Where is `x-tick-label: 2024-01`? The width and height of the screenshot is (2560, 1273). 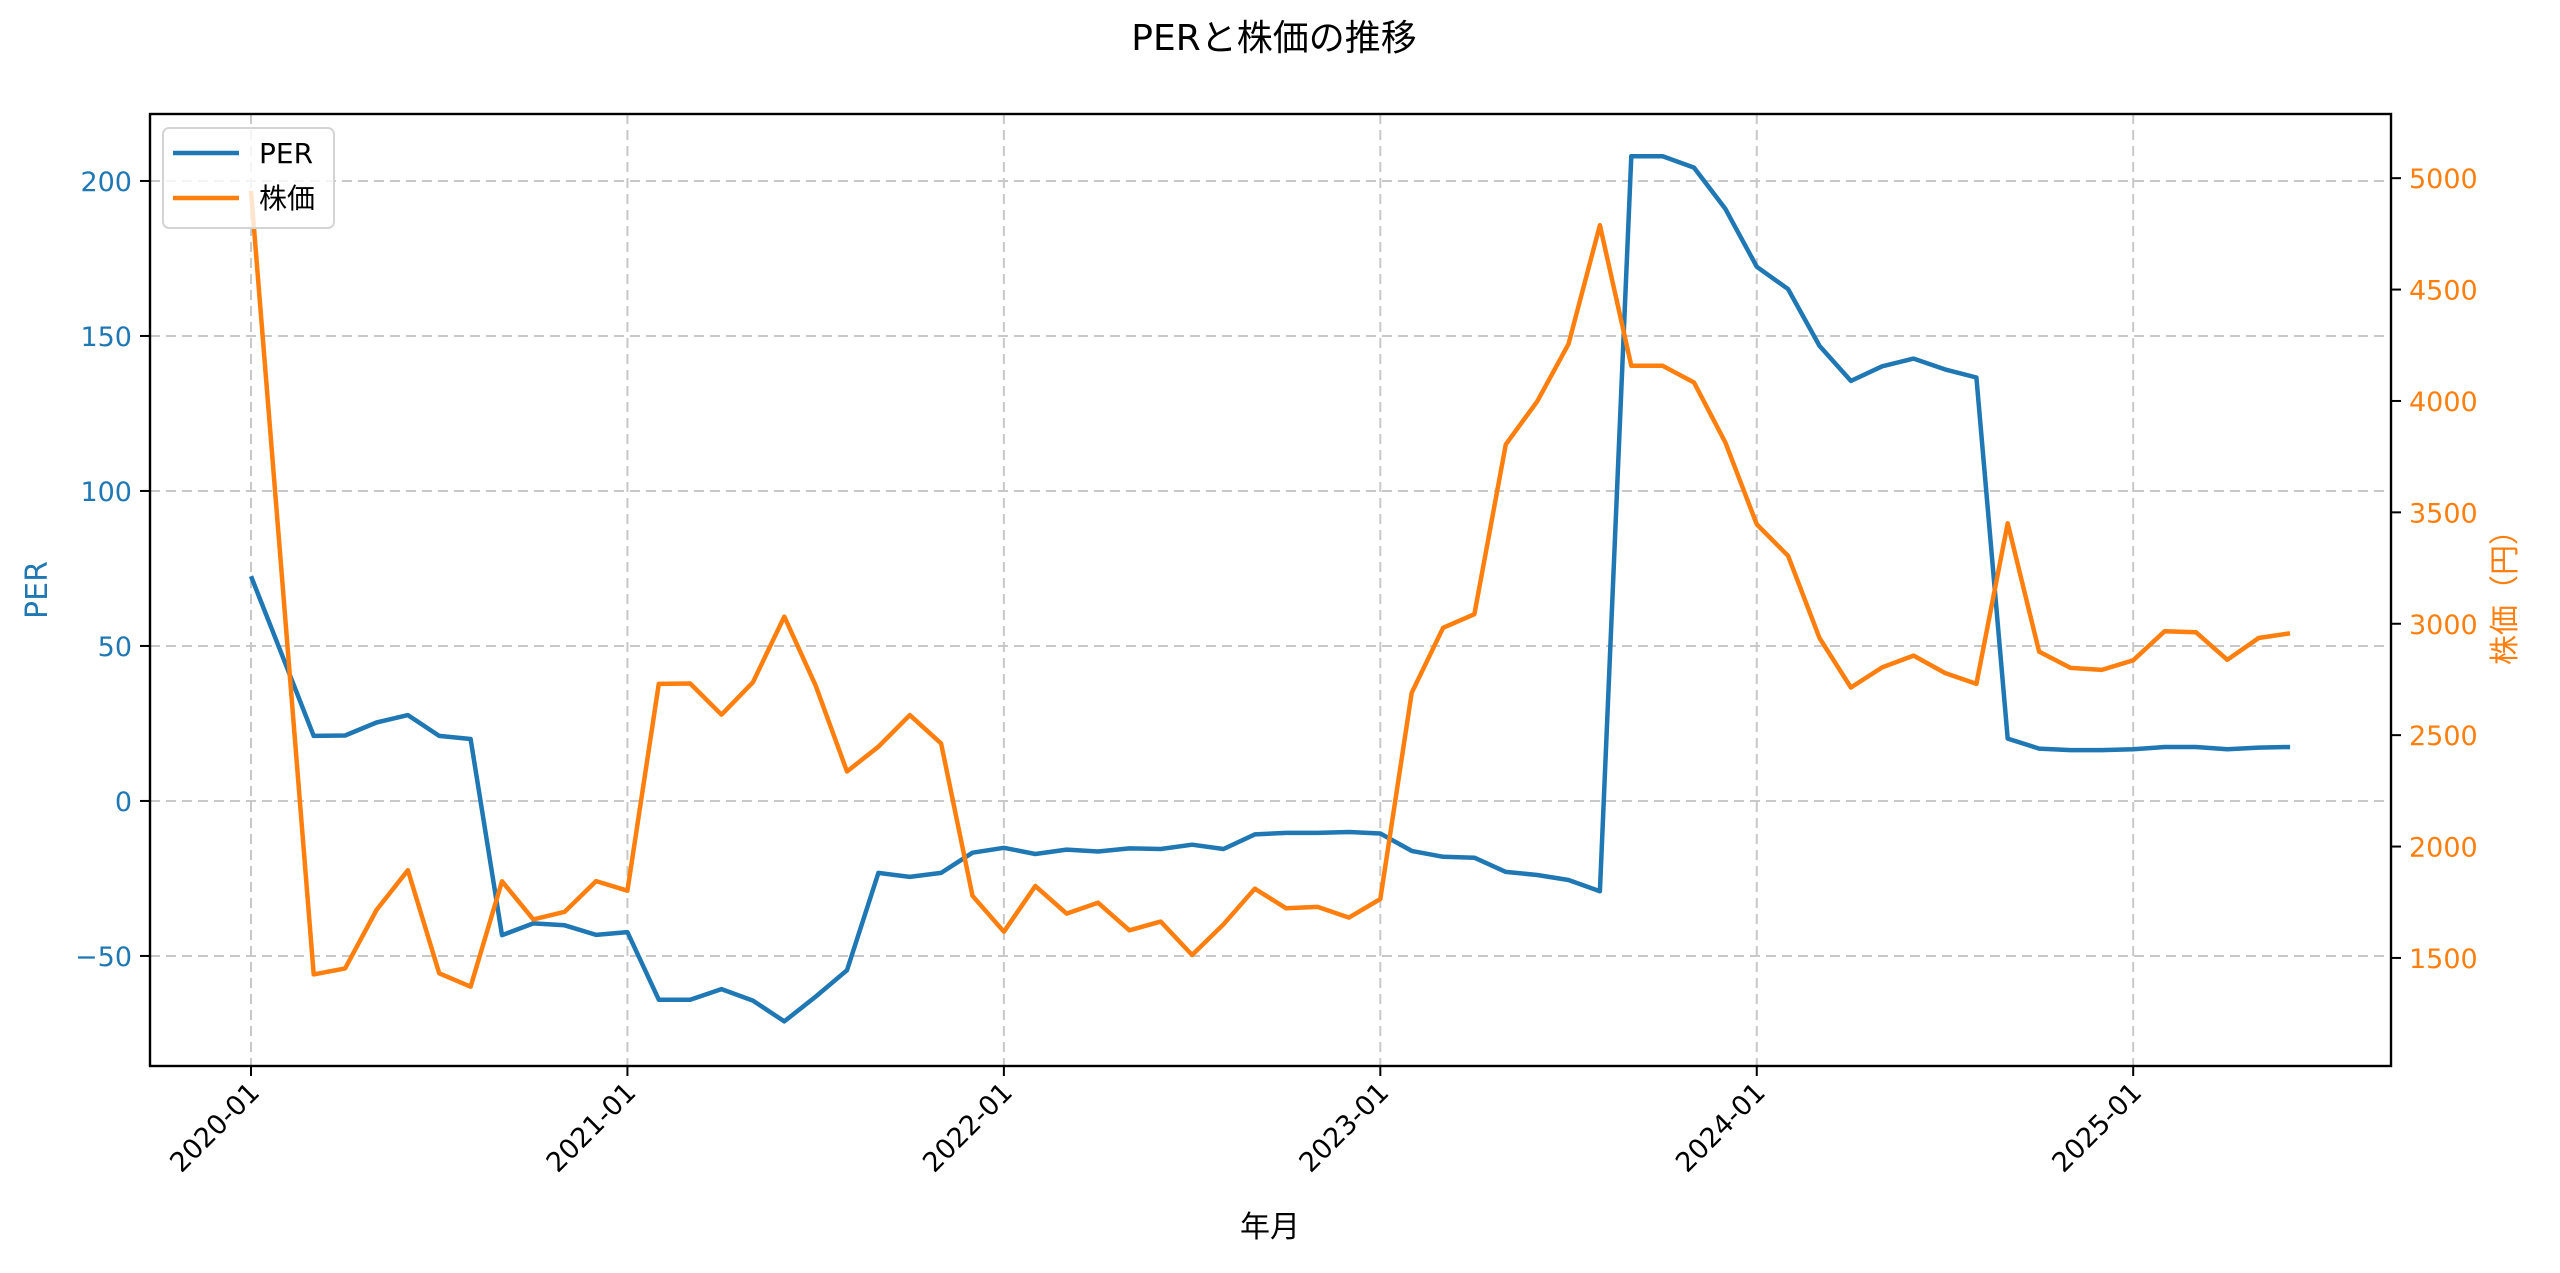 x-tick-label: 2024-01 is located at coordinates (1721, 1128).